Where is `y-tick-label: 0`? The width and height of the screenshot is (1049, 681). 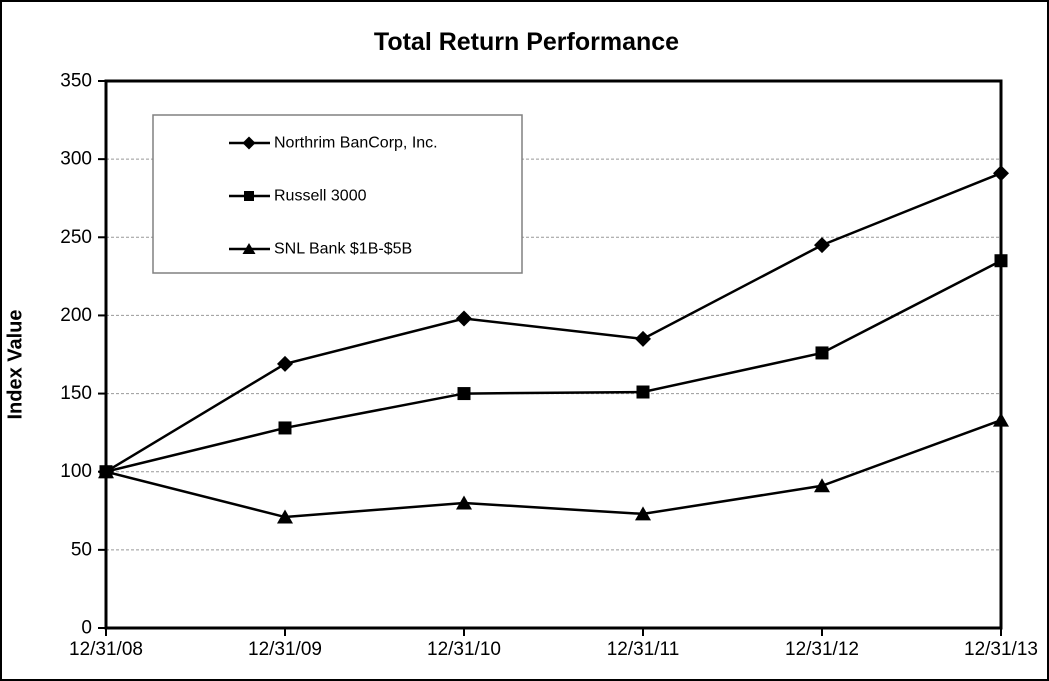 y-tick-label: 0 is located at coordinates (86, 628).